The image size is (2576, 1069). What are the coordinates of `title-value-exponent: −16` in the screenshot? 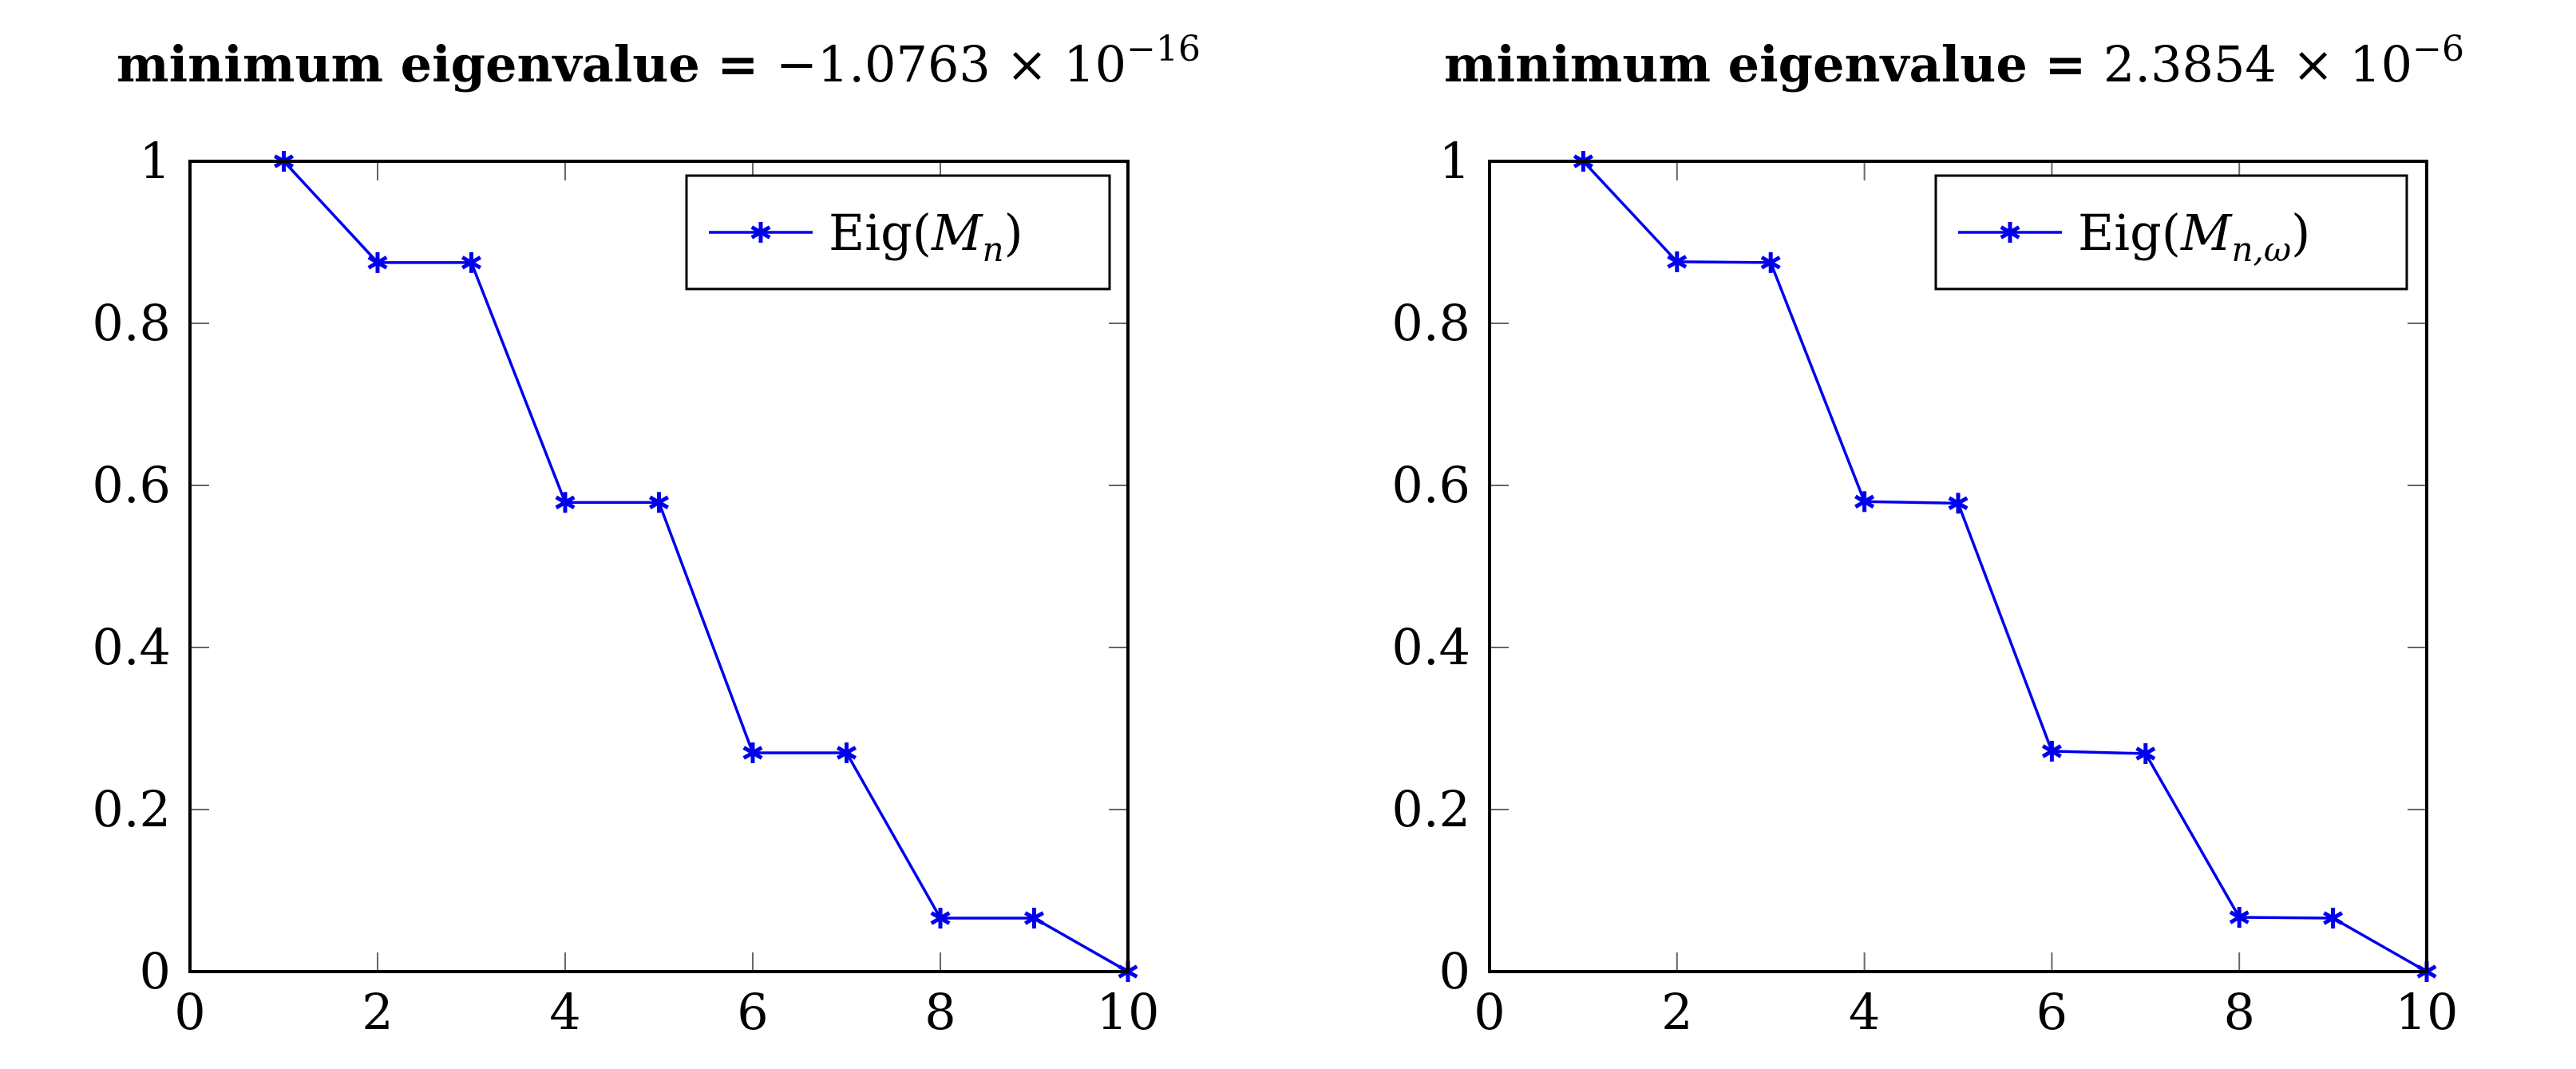 It's located at (1163, 49).